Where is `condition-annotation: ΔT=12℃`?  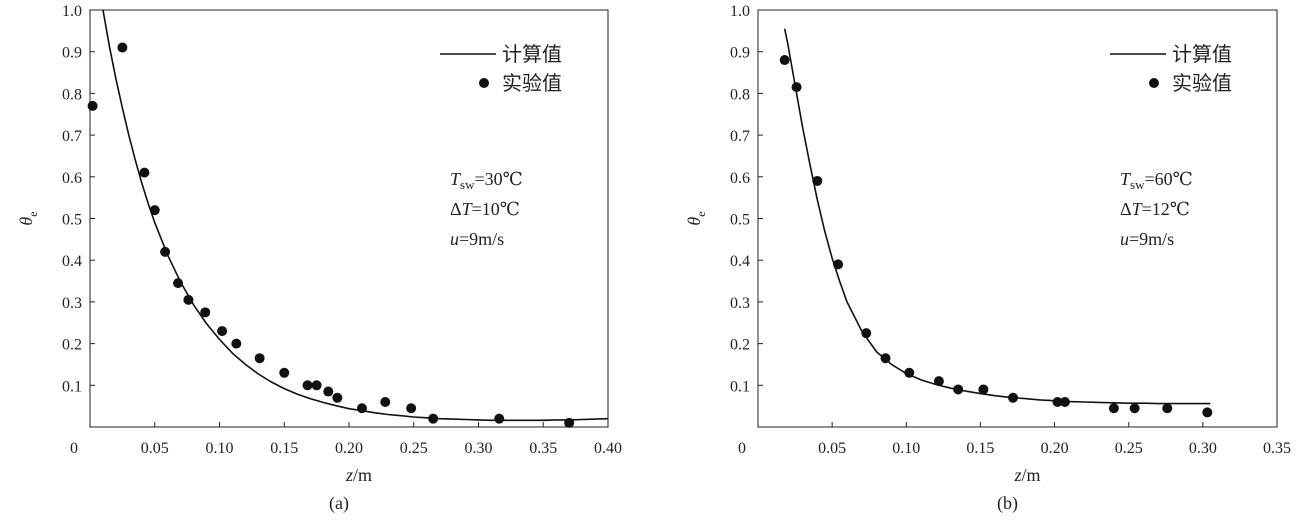
condition-annotation: ΔT=12℃ is located at coordinates (1155, 209).